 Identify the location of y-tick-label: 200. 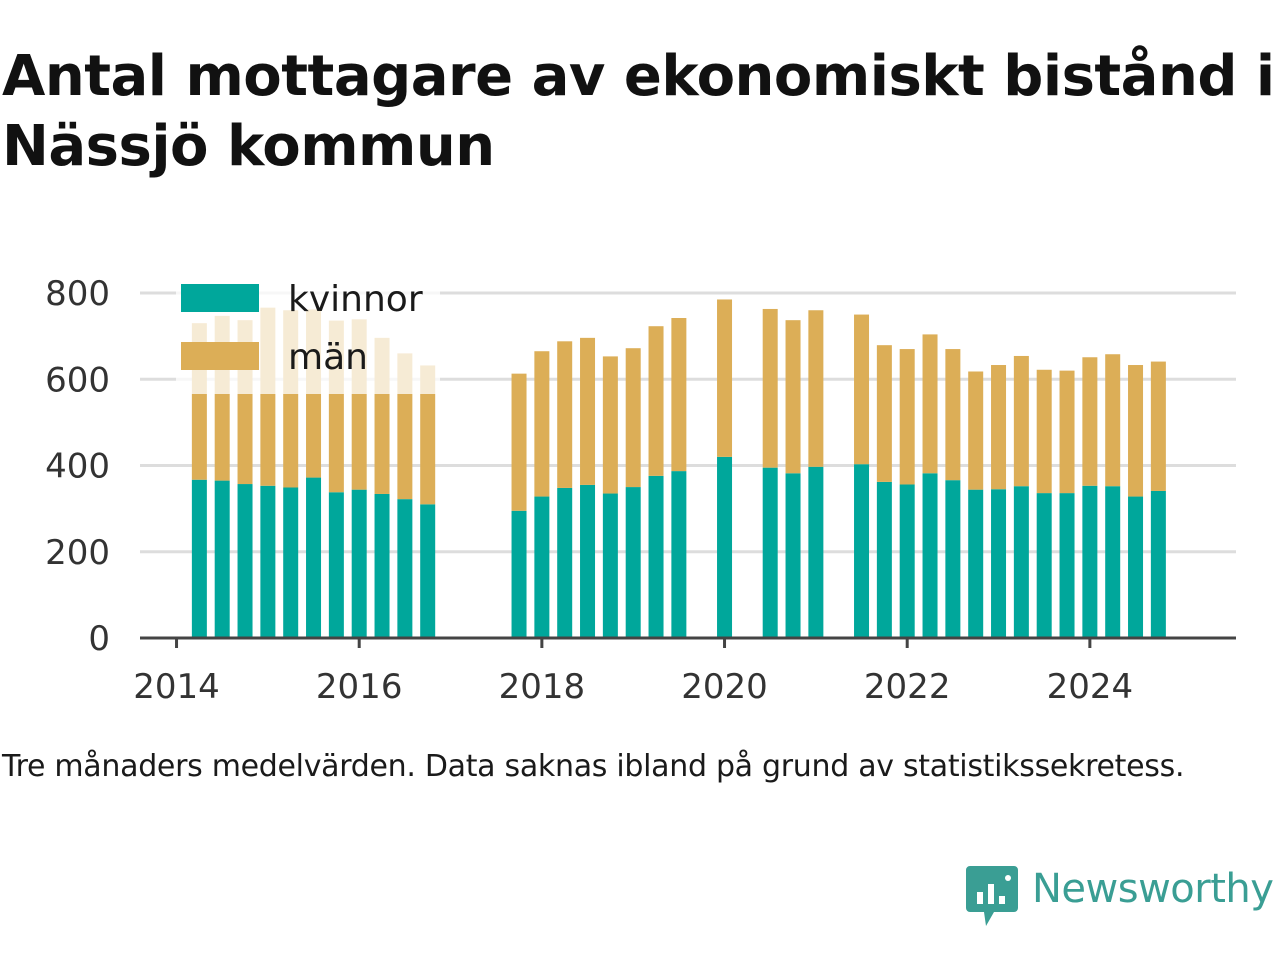
(77, 553).